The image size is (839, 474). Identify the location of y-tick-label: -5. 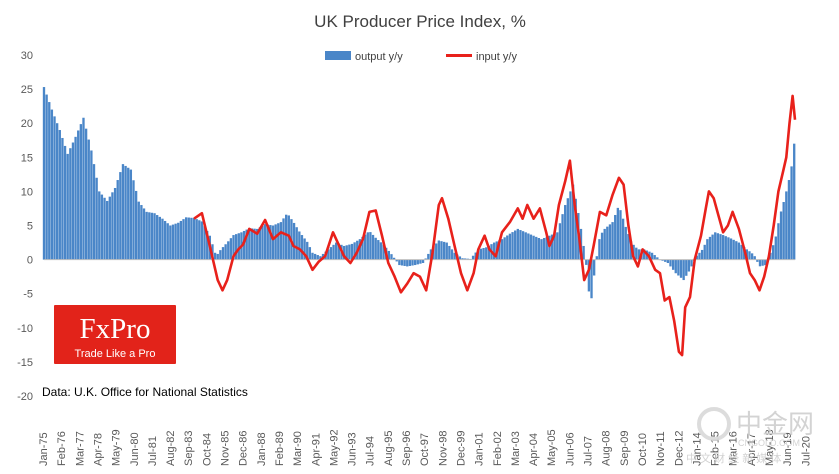
(28, 295).